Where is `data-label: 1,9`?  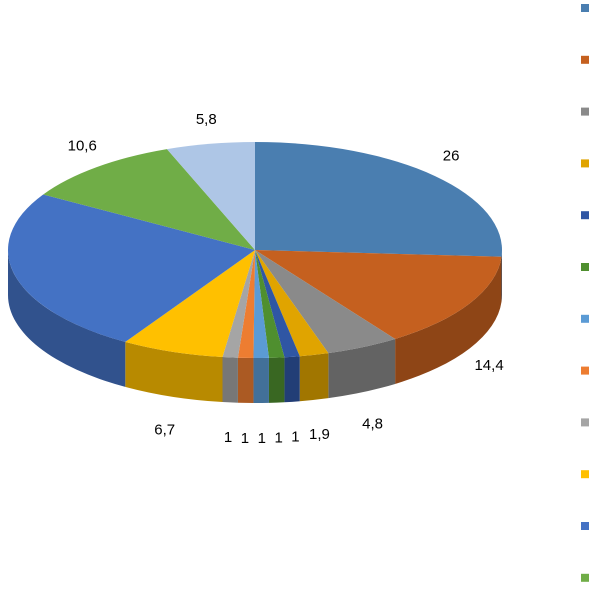 data-label: 1,9 is located at coordinates (319, 434).